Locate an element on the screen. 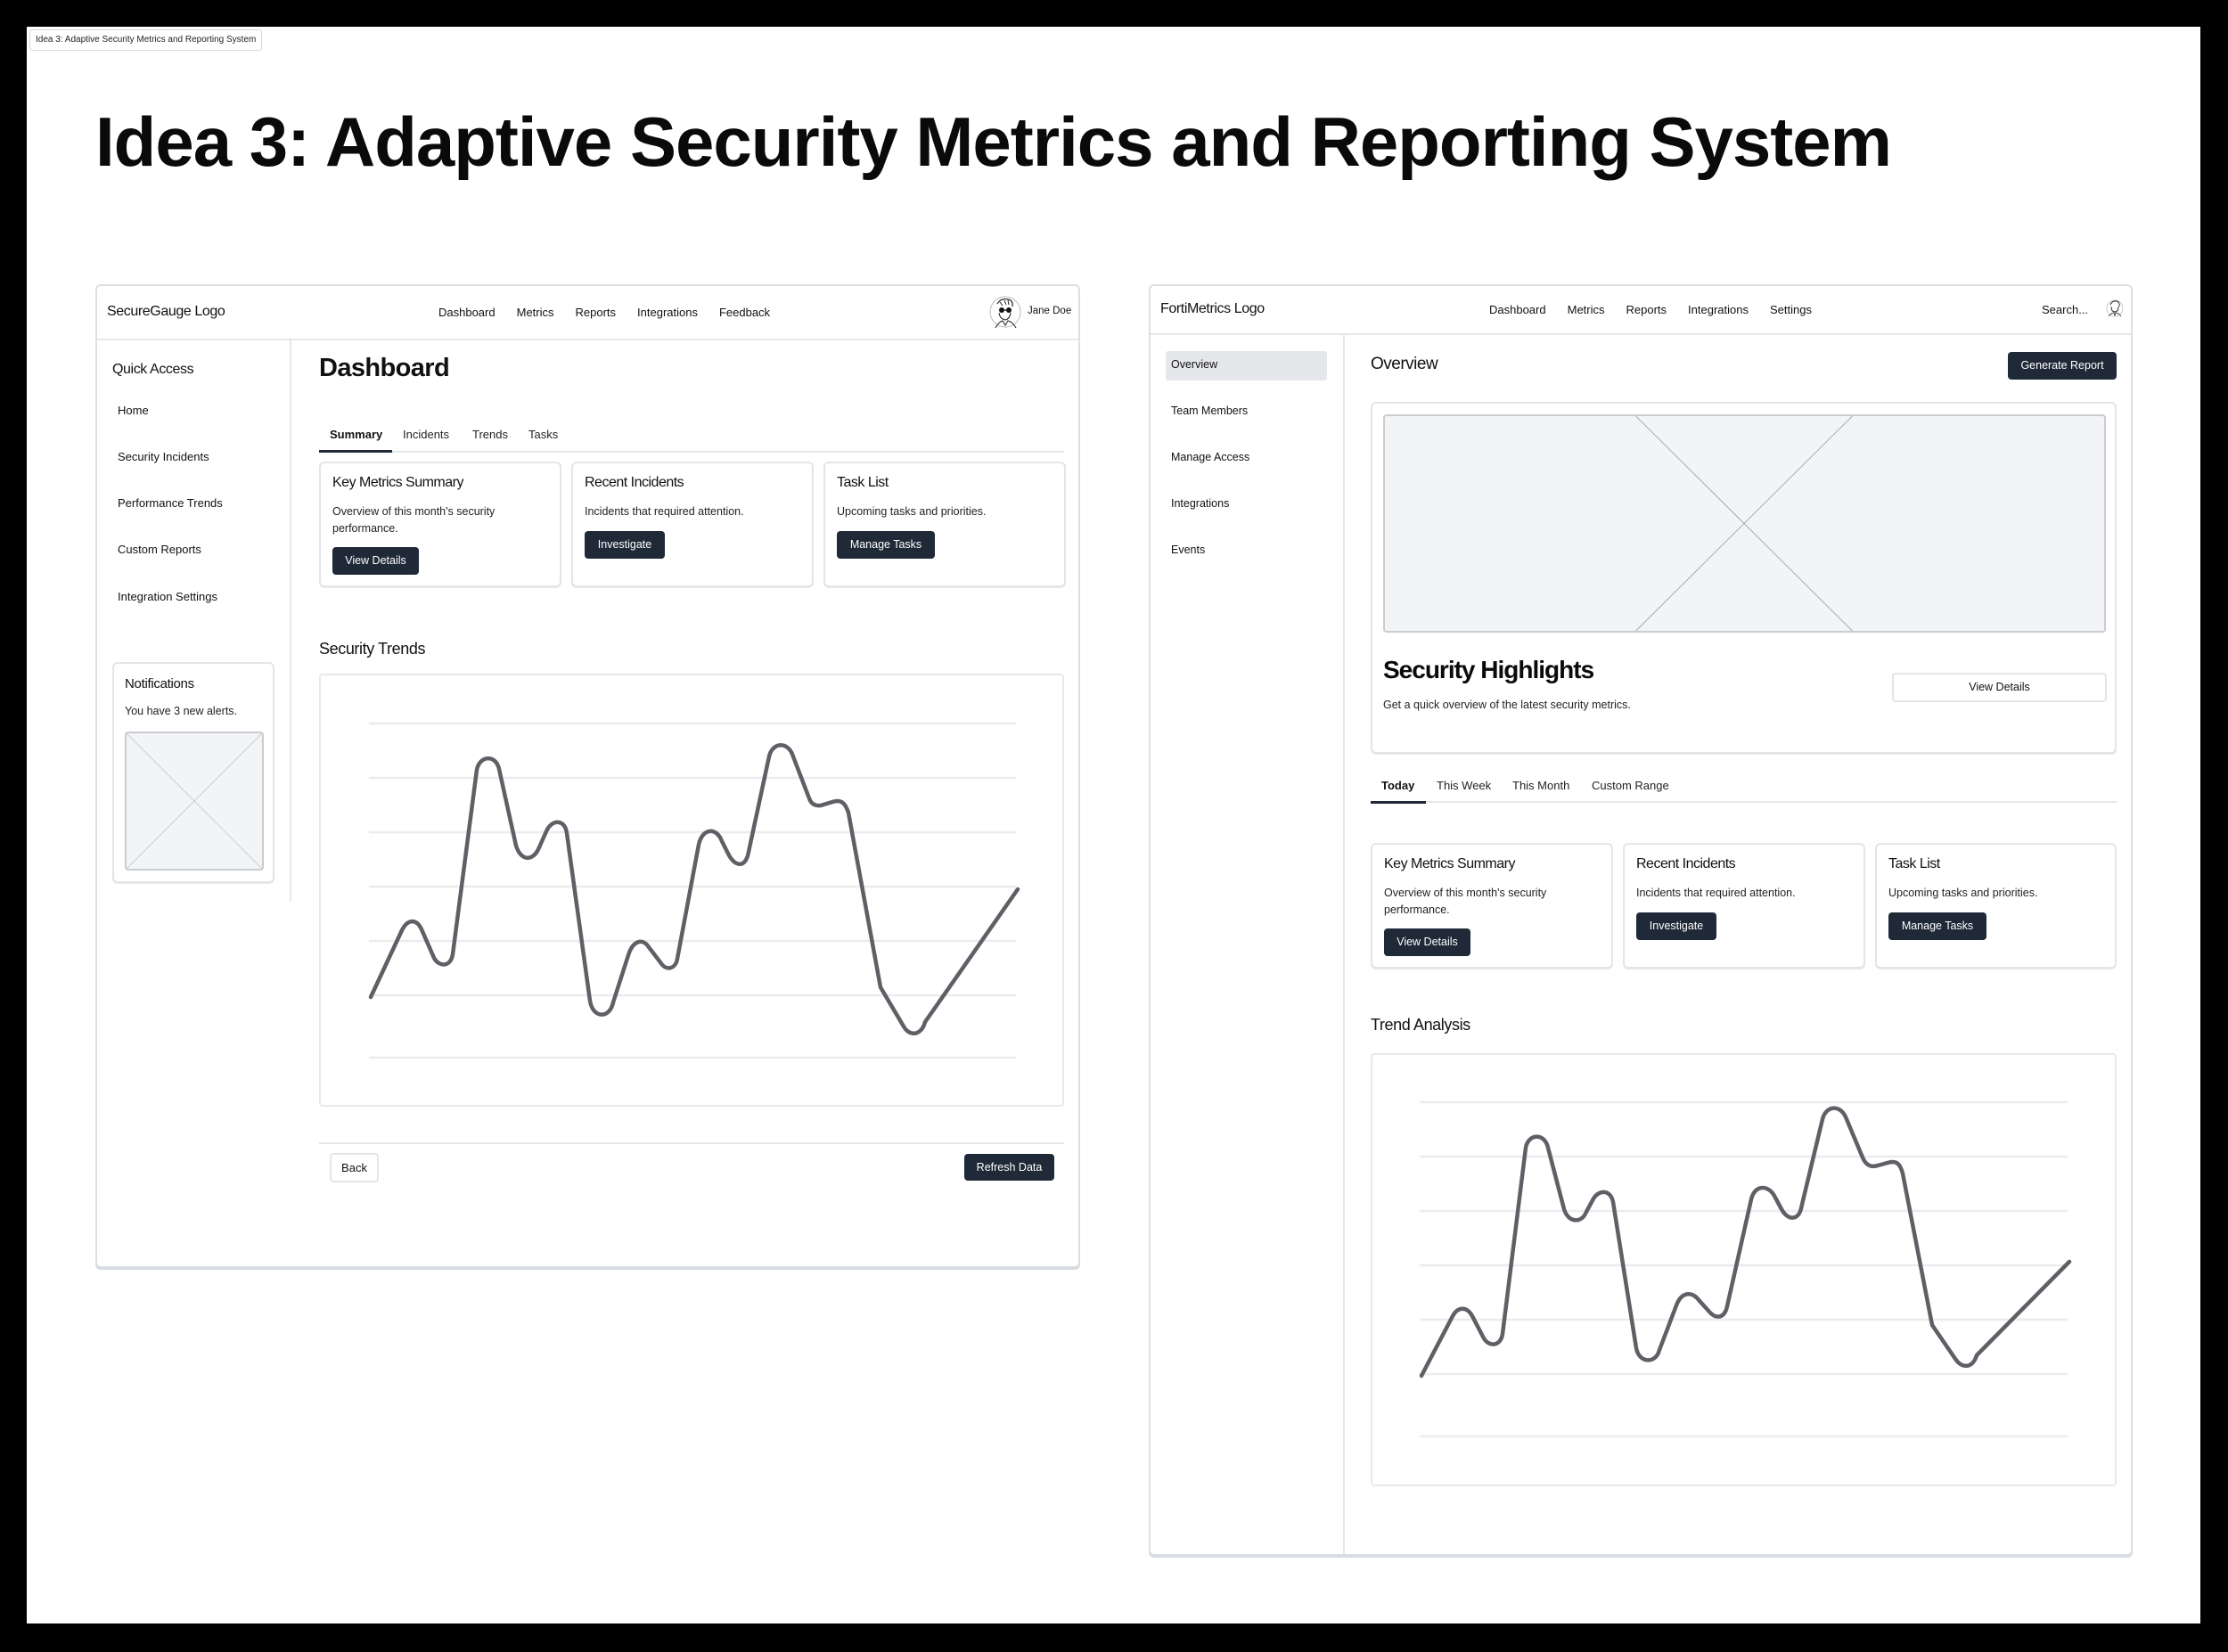  sidebar-item-team-members: Team Members is located at coordinates (1210, 411).